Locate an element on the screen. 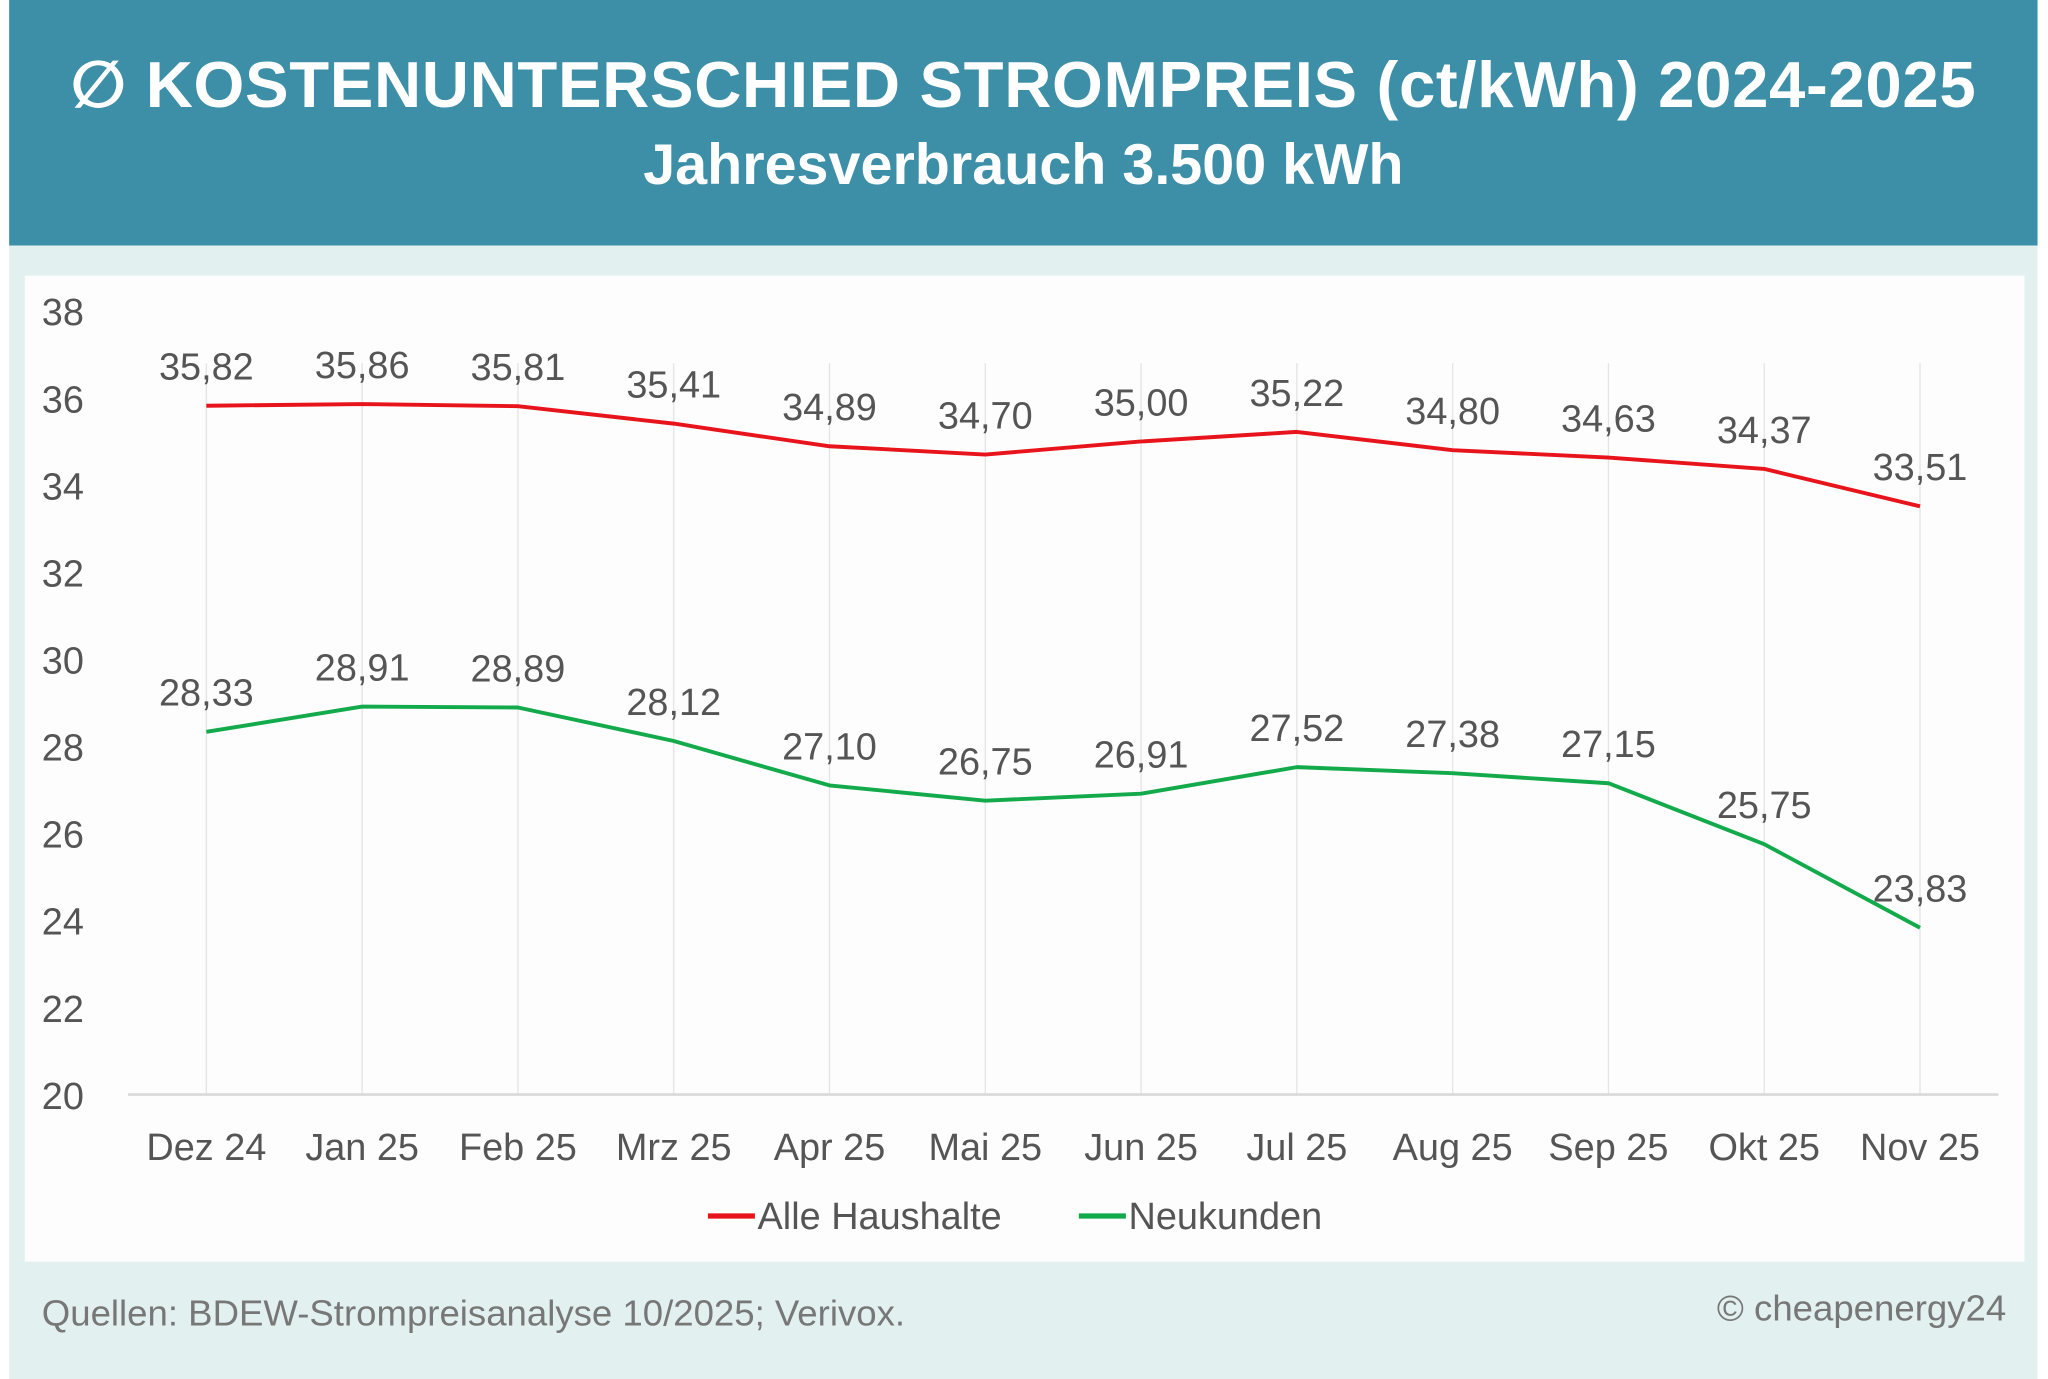 This screenshot has height=1379, width=2048. data-label: 34,63 is located at coordinates (1608, 419).